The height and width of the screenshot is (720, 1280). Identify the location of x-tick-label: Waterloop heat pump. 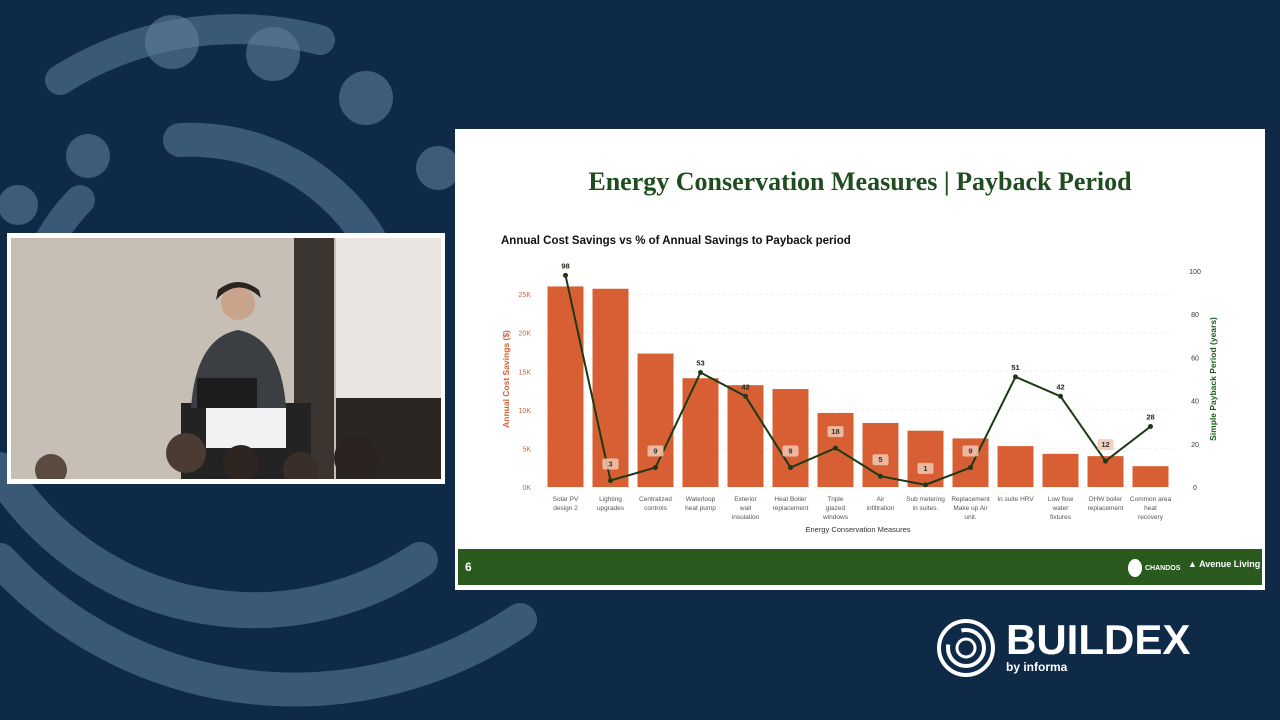
(700, 504).